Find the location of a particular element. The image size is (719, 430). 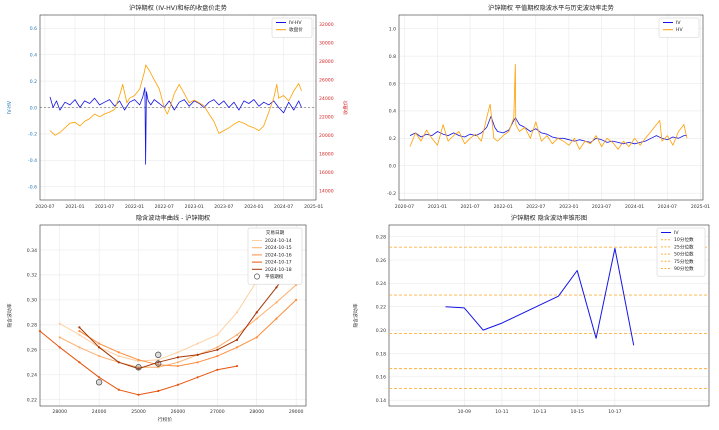

x-tick-label: 10-15 is located at coordinates (577, 412).